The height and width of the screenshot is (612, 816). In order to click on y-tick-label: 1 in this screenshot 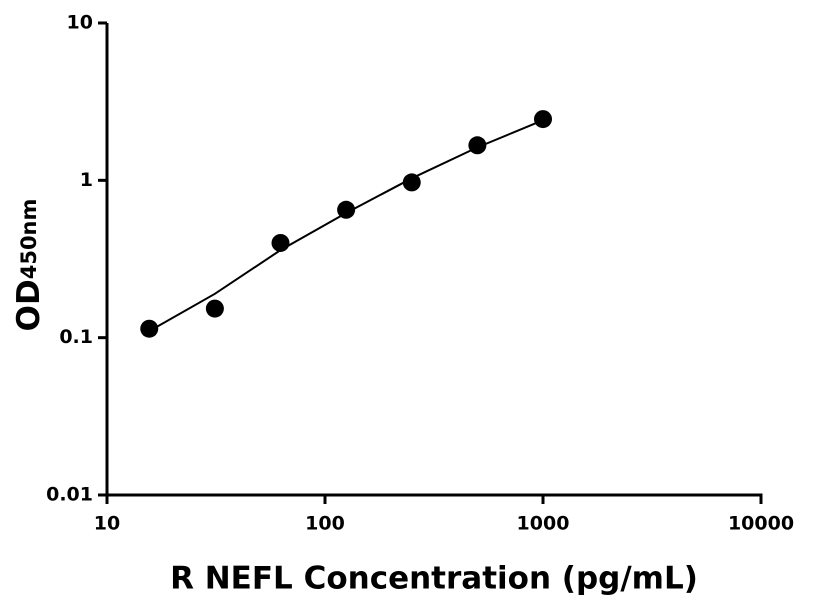, I will do `click(86, 180)`.